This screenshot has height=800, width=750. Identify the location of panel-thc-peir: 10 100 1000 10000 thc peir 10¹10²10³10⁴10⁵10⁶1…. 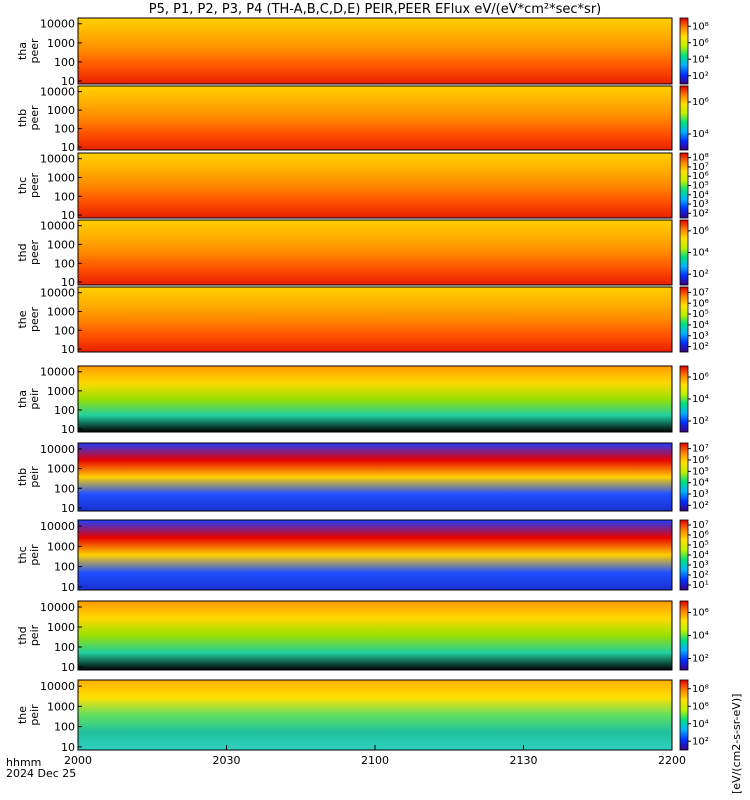
(362, 556).